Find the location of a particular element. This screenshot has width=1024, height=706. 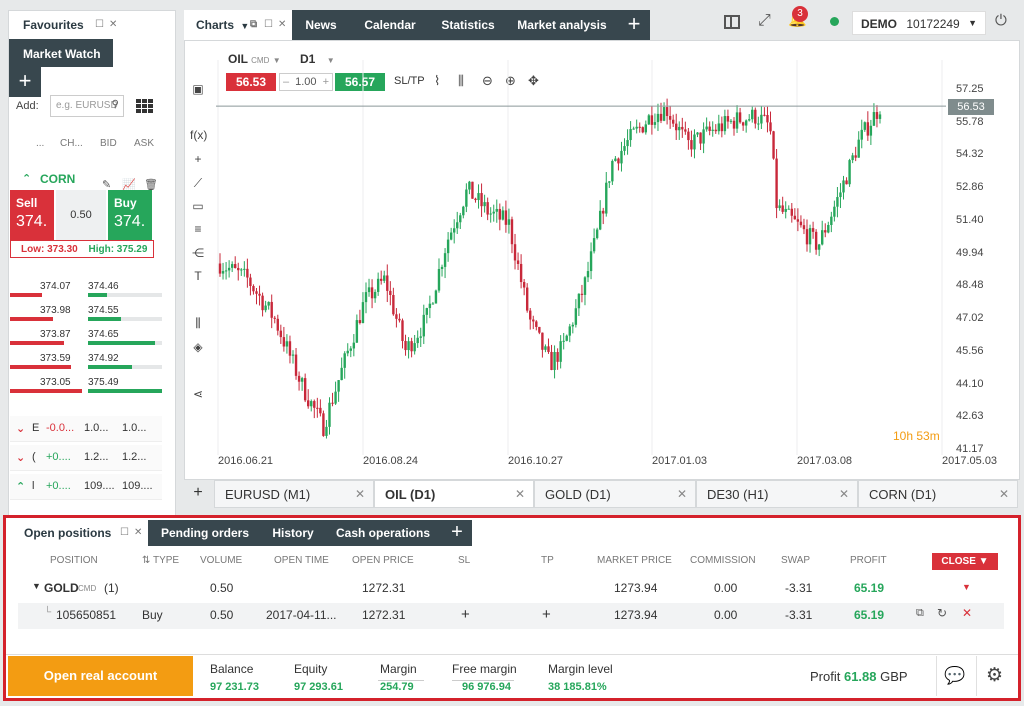

position-id: 105650851 is located at coordinates (86, 615).